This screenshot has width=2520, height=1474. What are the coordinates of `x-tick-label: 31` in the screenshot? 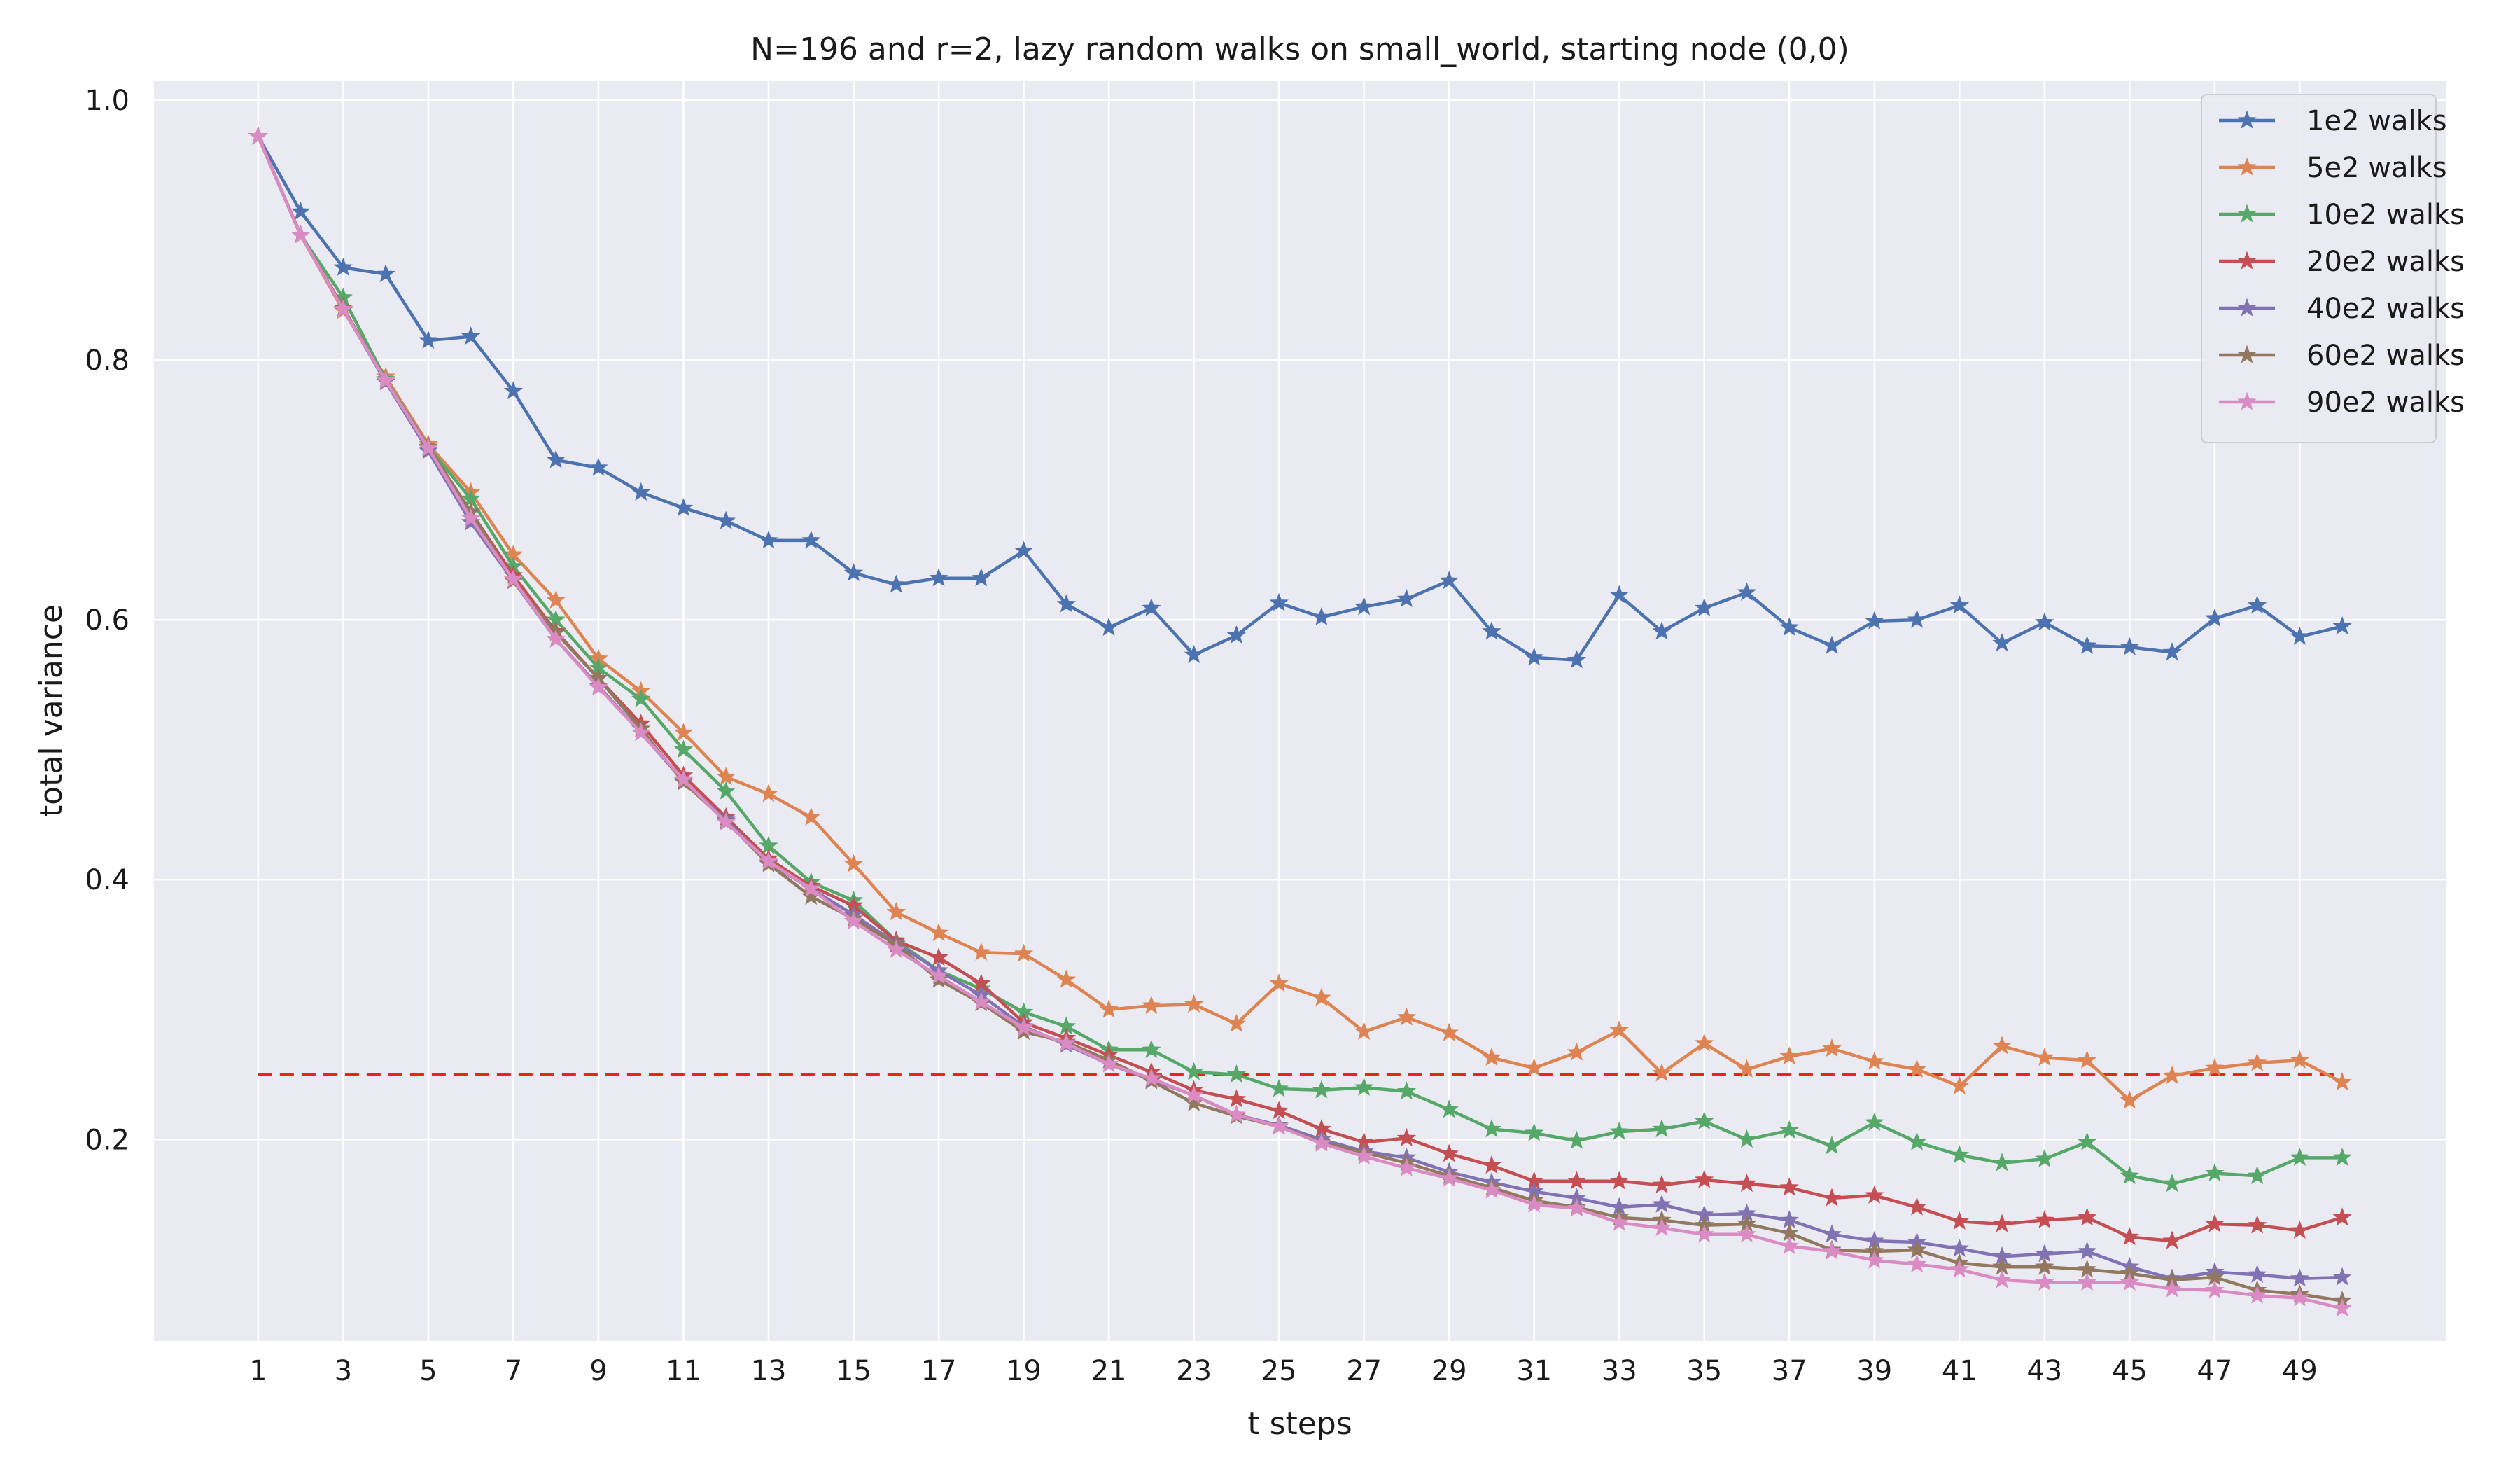 It's located at (1534, 1371).